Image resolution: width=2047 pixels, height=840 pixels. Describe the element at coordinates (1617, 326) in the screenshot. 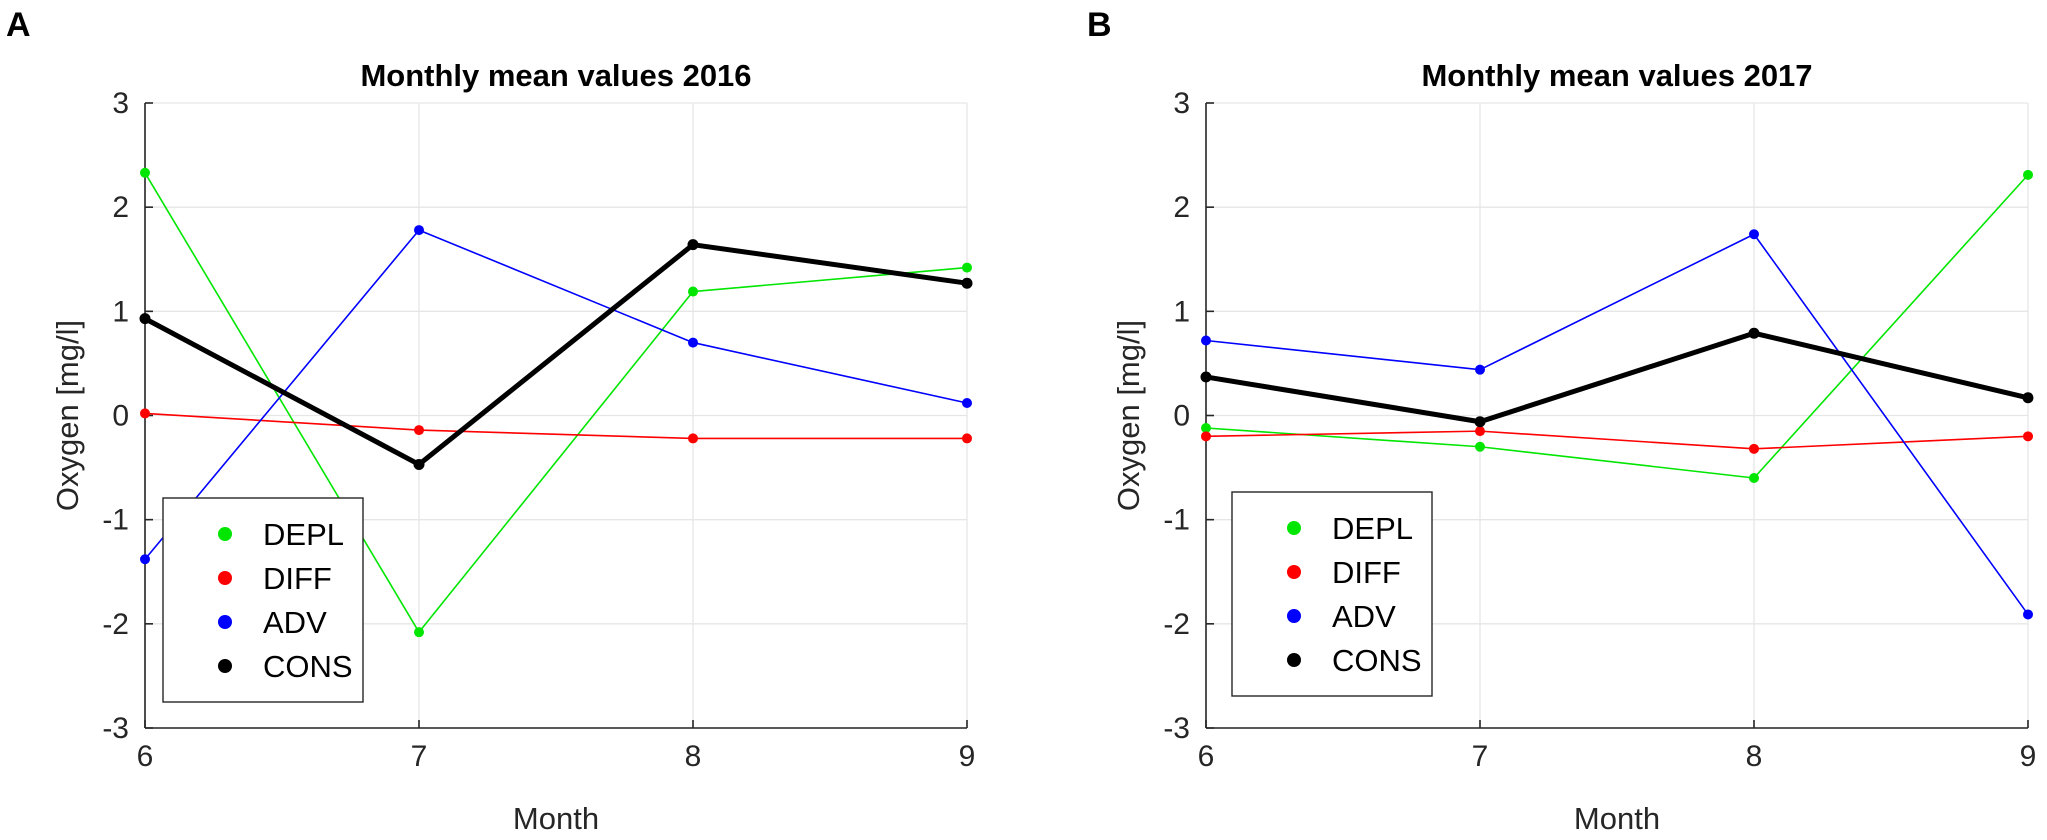

I see `series-line-depl` at that location.